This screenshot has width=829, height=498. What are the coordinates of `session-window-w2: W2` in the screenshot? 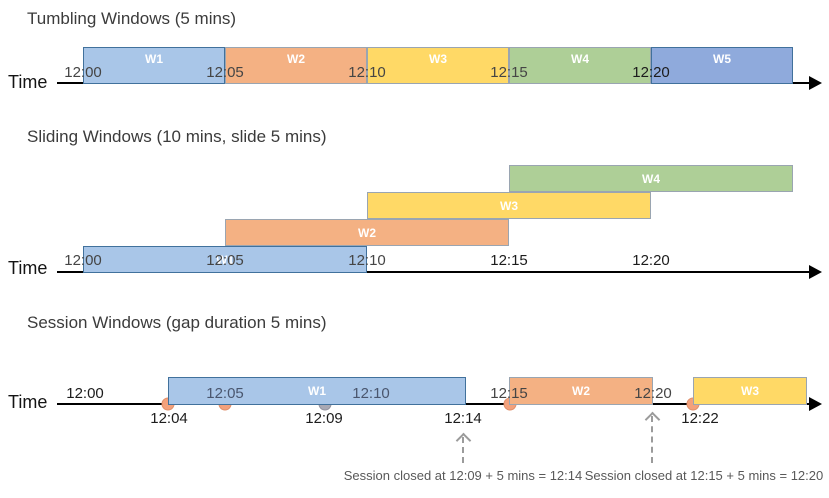 It's located at (581, 391).